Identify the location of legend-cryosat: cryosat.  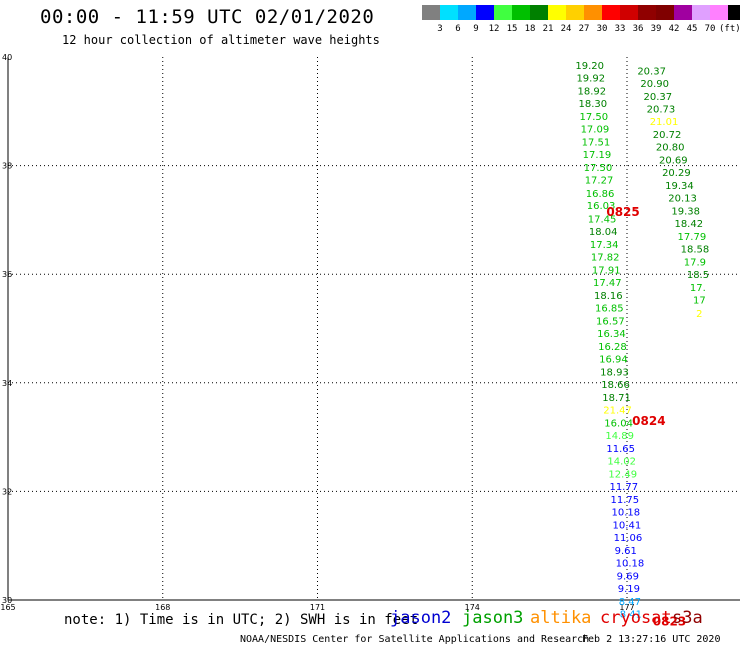
(636, 618).